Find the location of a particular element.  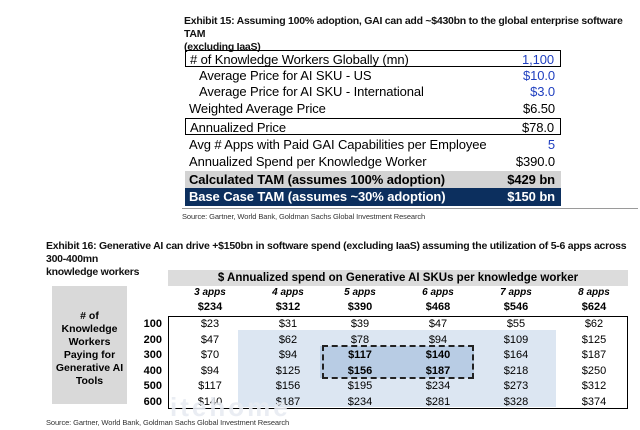

table-cell: $374 is located at coordinates (594, 401).